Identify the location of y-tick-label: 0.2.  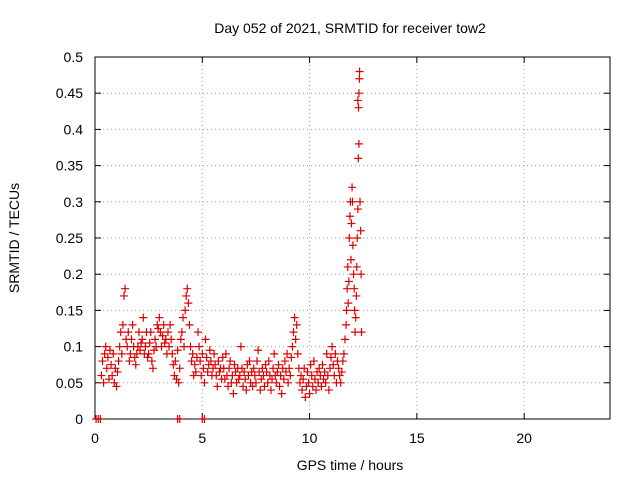
(74, 274).